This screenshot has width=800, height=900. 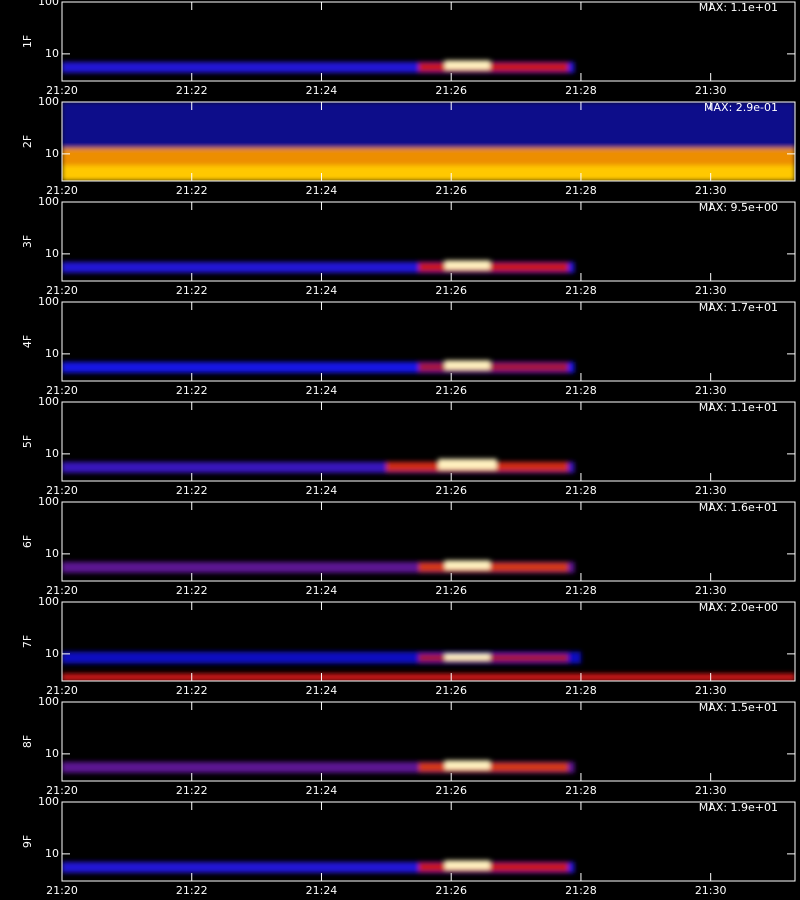 What do you see at coordinates (741, 107) in the screenshot?
I see `max-label: MAX: 2.9e-01` at bounding box center [741, 107].